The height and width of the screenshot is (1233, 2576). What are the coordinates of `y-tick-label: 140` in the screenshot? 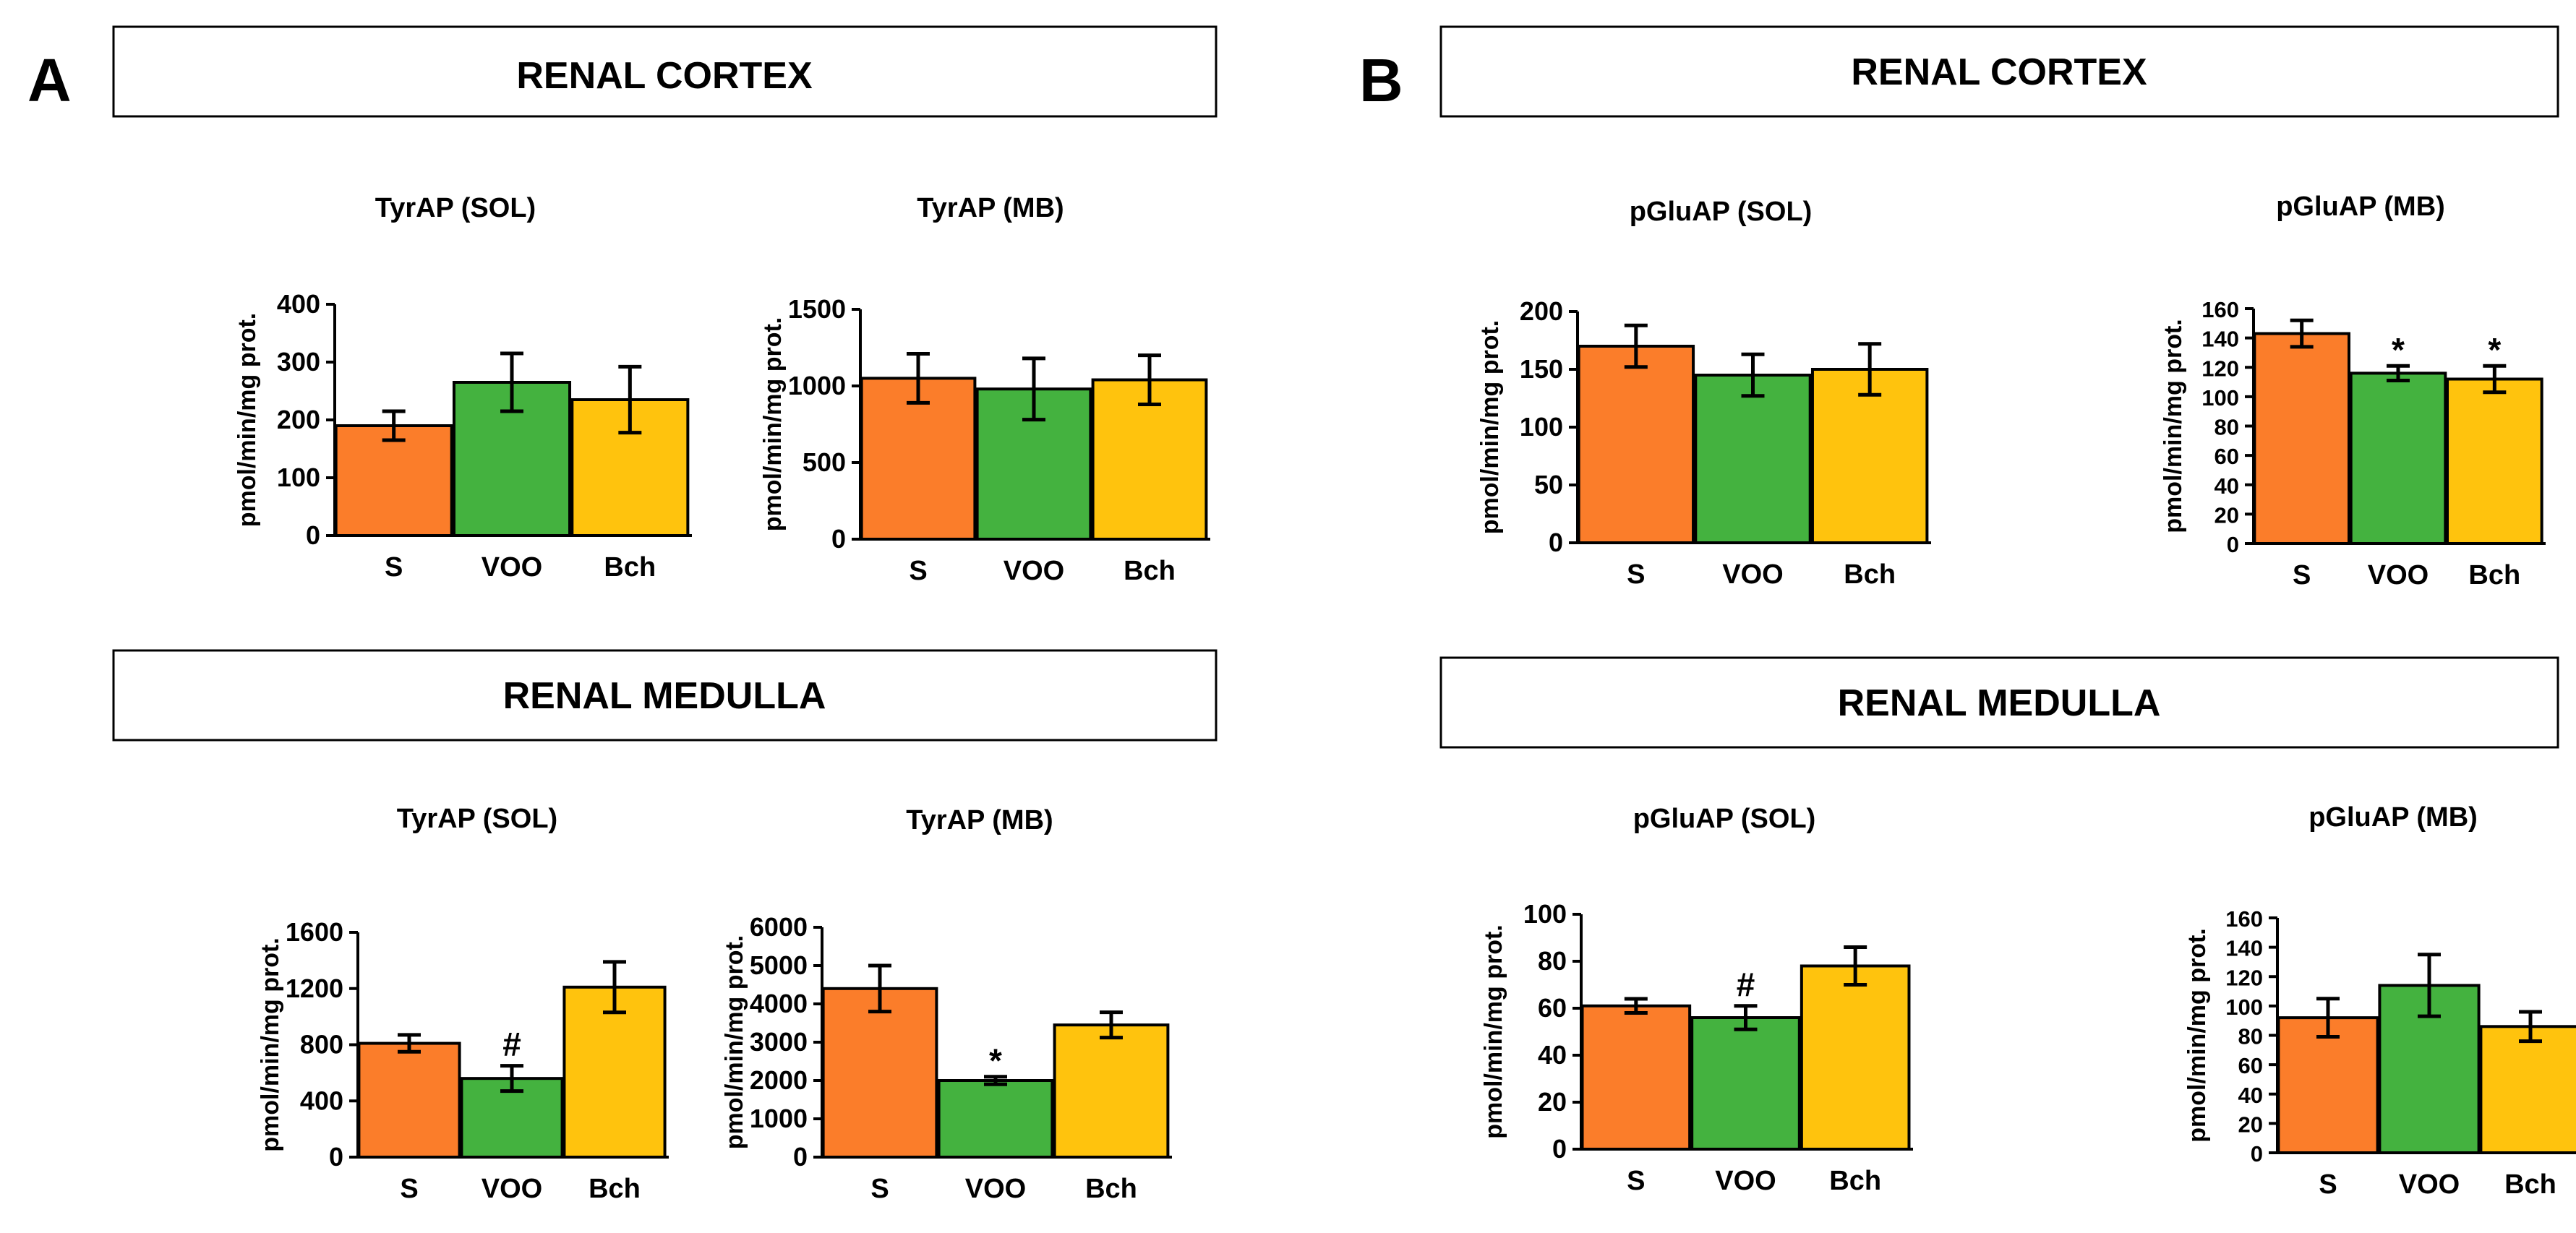 It's located at (2220, 339).